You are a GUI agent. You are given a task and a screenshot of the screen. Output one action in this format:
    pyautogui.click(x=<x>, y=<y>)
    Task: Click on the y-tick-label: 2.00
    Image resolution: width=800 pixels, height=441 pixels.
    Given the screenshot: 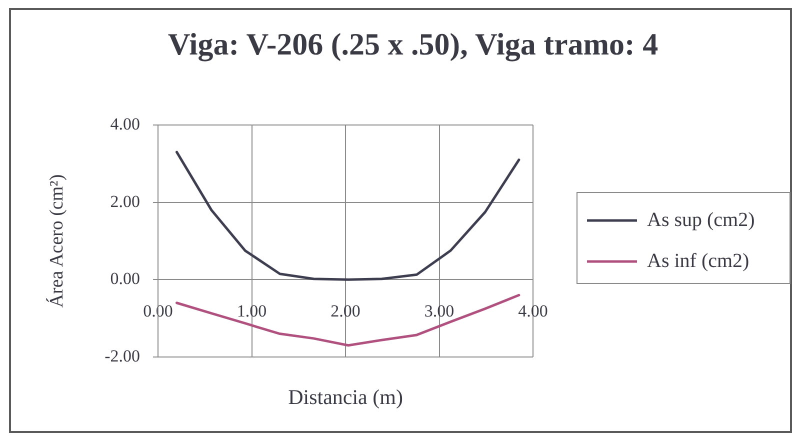 What is the action you would take?
    pyautogui.click(x=125, y=201)
    